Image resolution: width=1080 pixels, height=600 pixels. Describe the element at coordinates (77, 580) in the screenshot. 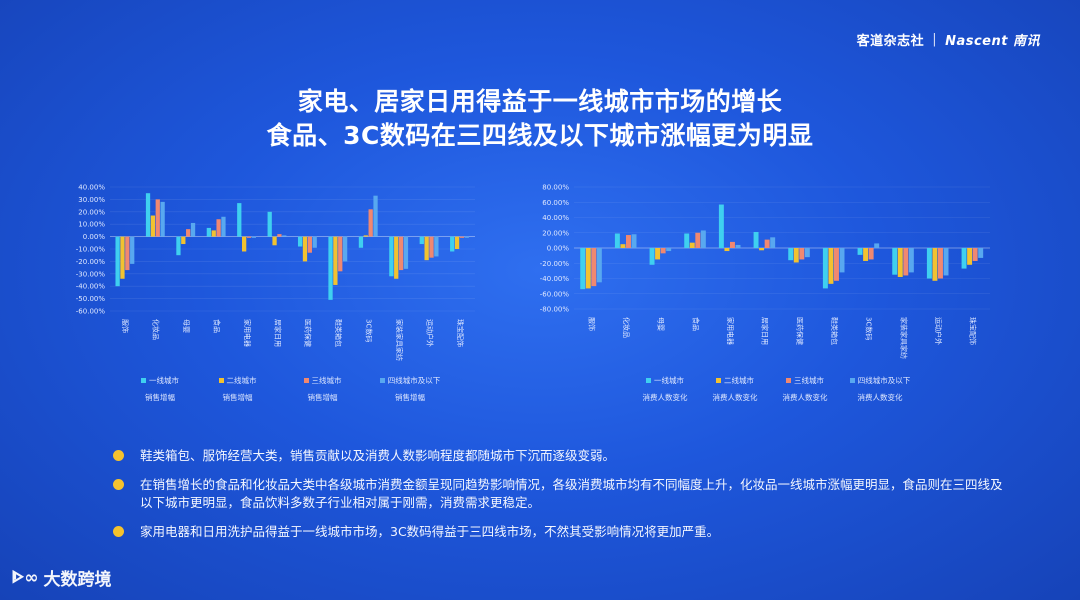

I see `footer-logo-text: 大数跨境` at that location.